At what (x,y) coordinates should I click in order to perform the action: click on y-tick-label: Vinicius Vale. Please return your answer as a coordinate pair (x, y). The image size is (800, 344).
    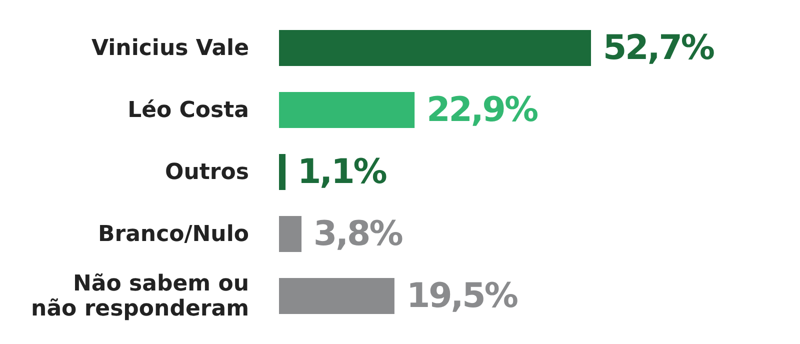
    Looking at the image, I should click on (170, 48).